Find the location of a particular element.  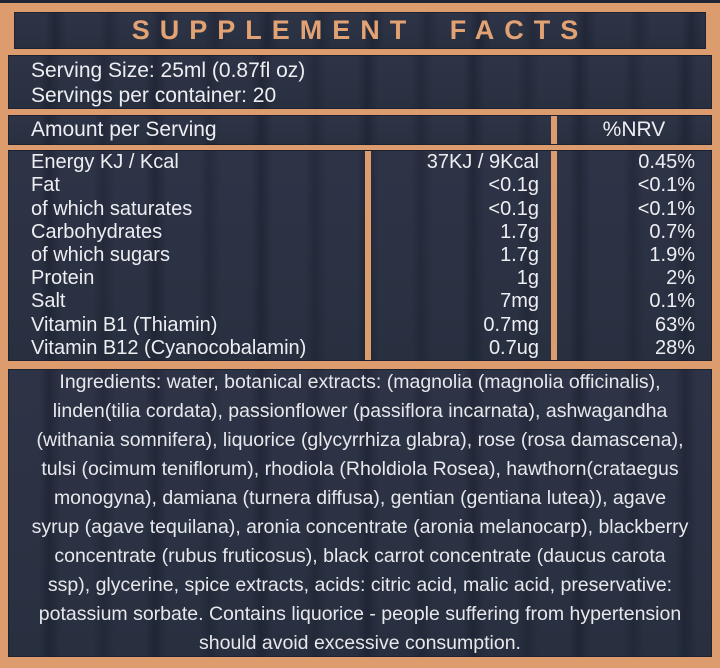

nutrient-amount: 0.7mg is located at coordinates (458, 325).